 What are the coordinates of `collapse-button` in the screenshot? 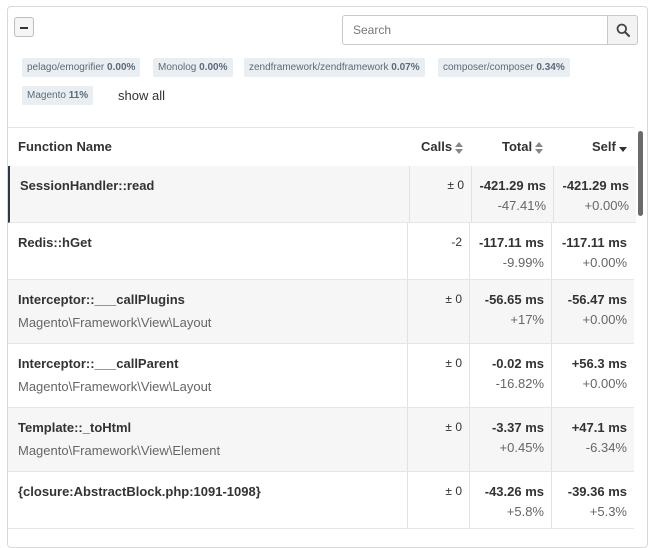 It's located at (24, 27).